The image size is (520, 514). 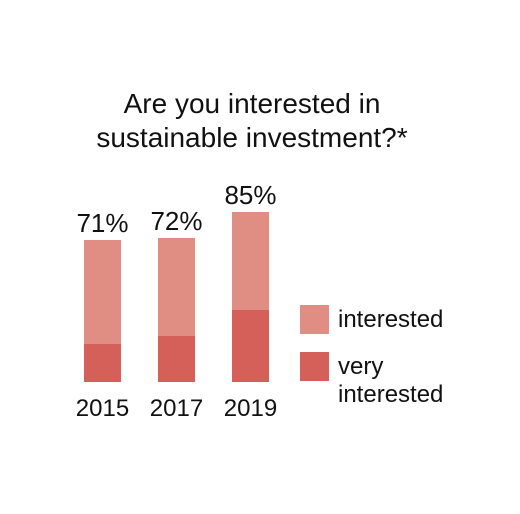 What do you see at coordinates (360, 366) in the screenshot?
I see `legend-label-line: very` at bounding box center [360, 366].